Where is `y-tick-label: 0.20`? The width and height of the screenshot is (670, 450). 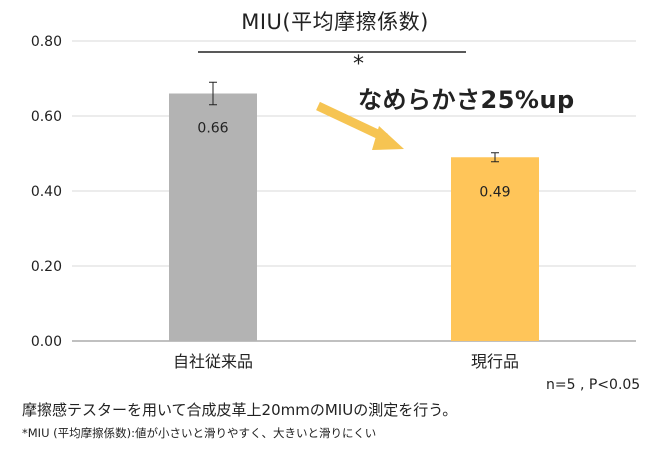 y-tick-label: 0.20 is located at coordinates (46, 267).